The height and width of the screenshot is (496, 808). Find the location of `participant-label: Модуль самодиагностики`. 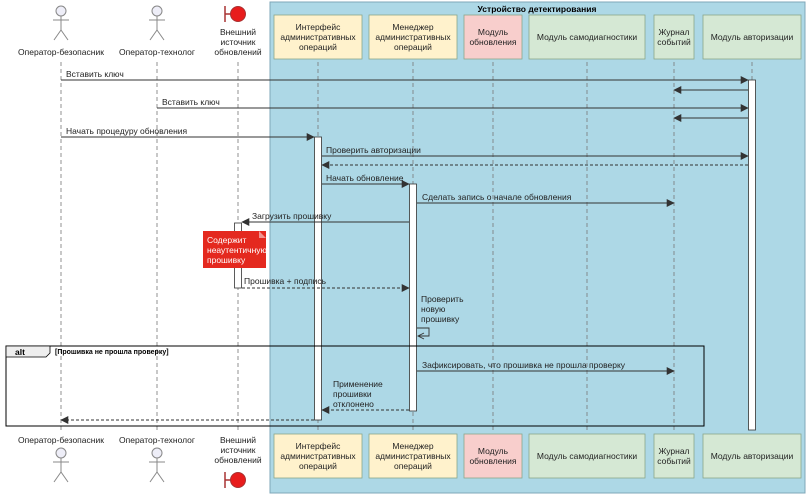

participant-label: Модуль самодиагностики is located at coordinates (587, 456).